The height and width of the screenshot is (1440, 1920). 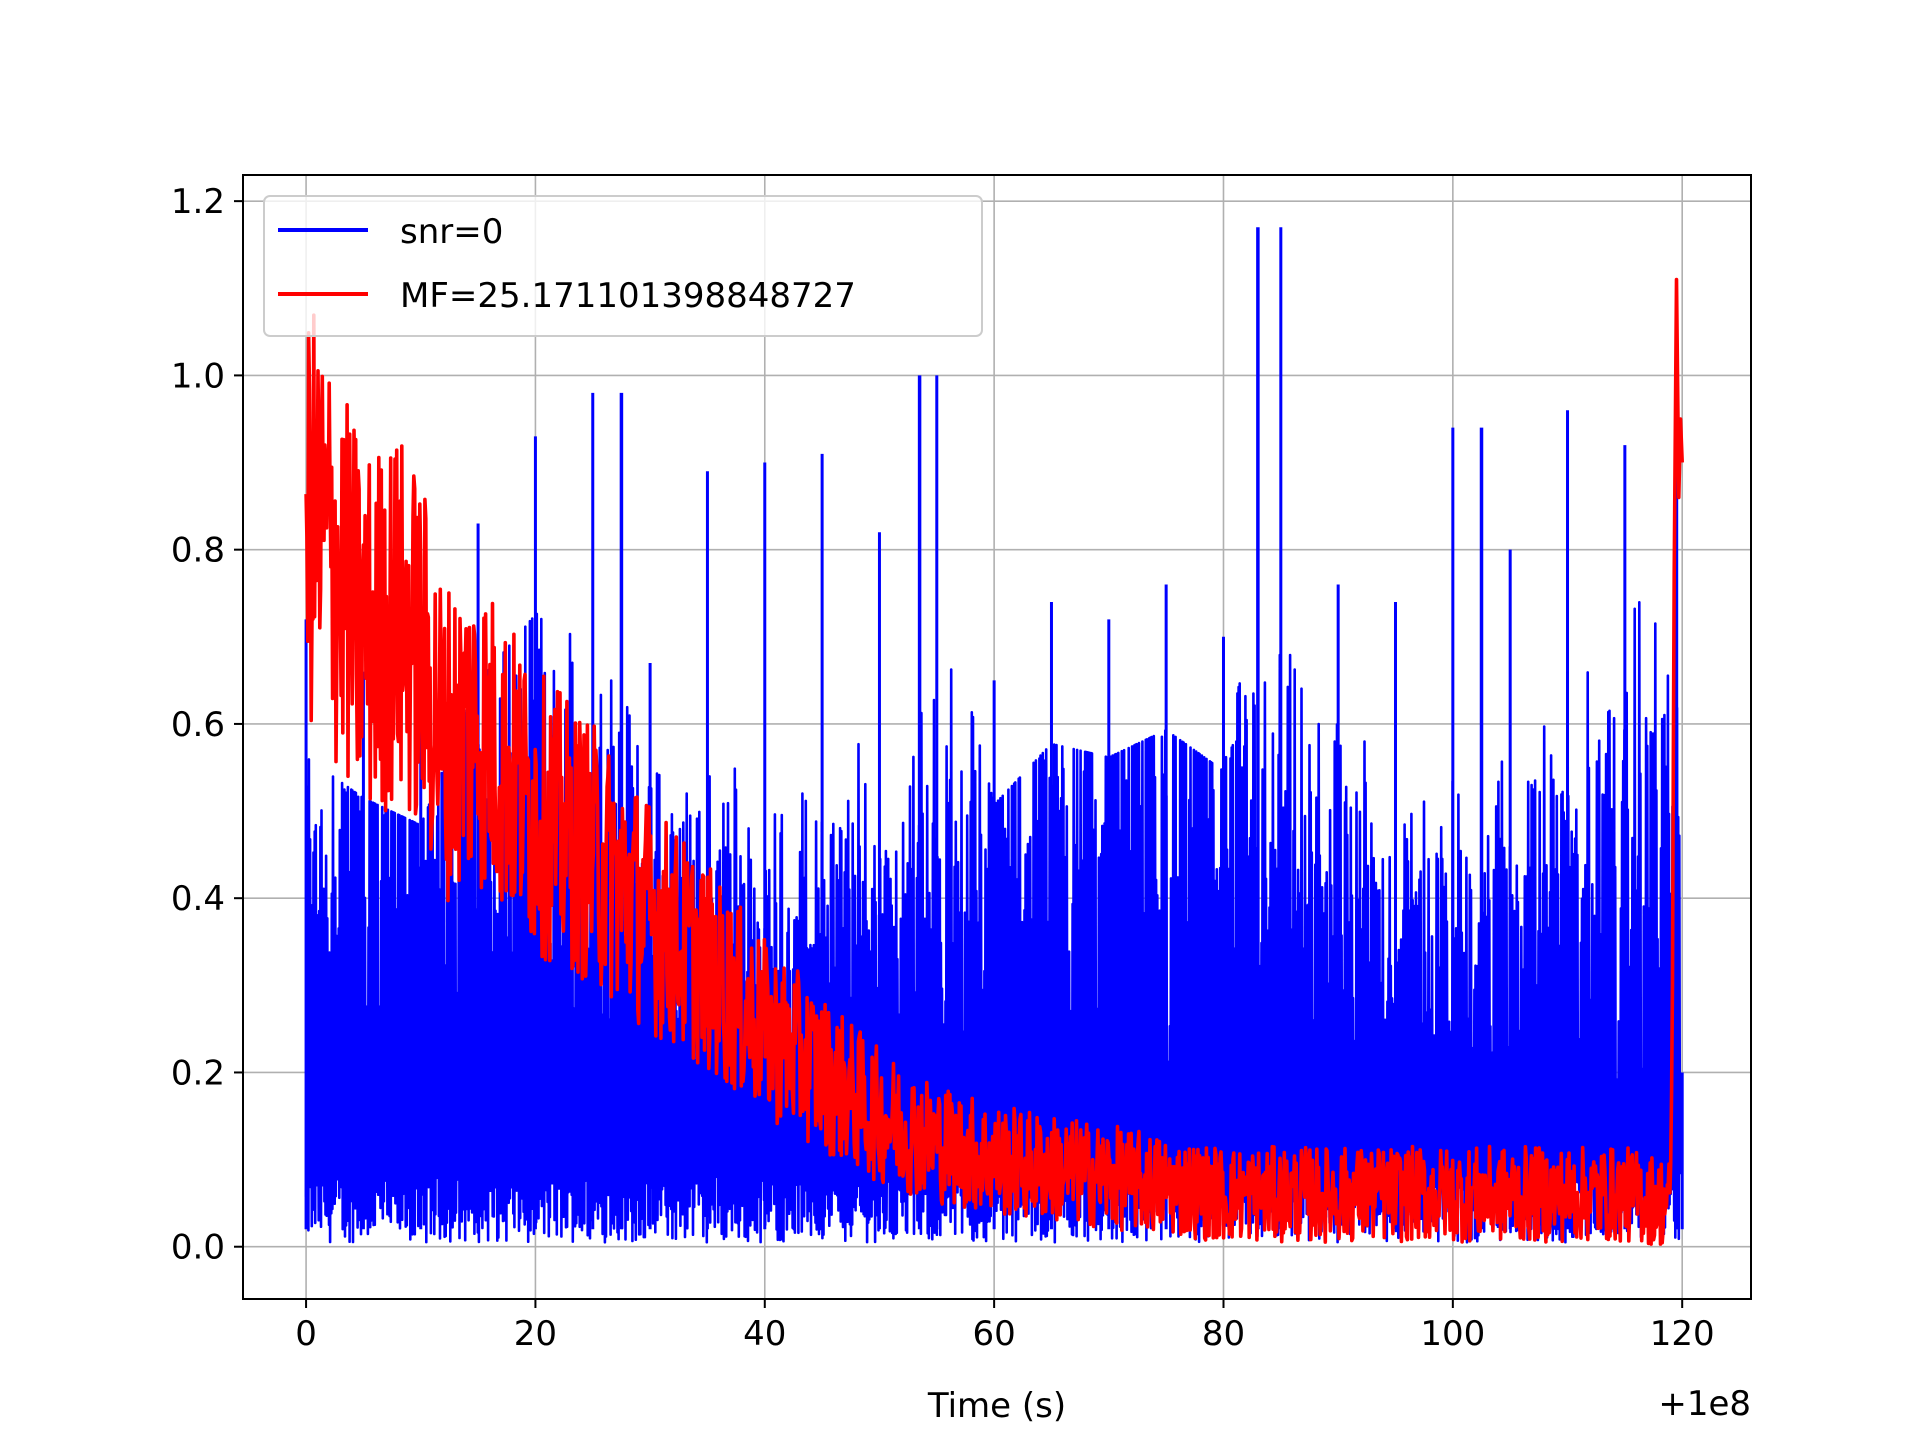 I want to click on x-tick-label: 80, so click(x=1223, y=1334).